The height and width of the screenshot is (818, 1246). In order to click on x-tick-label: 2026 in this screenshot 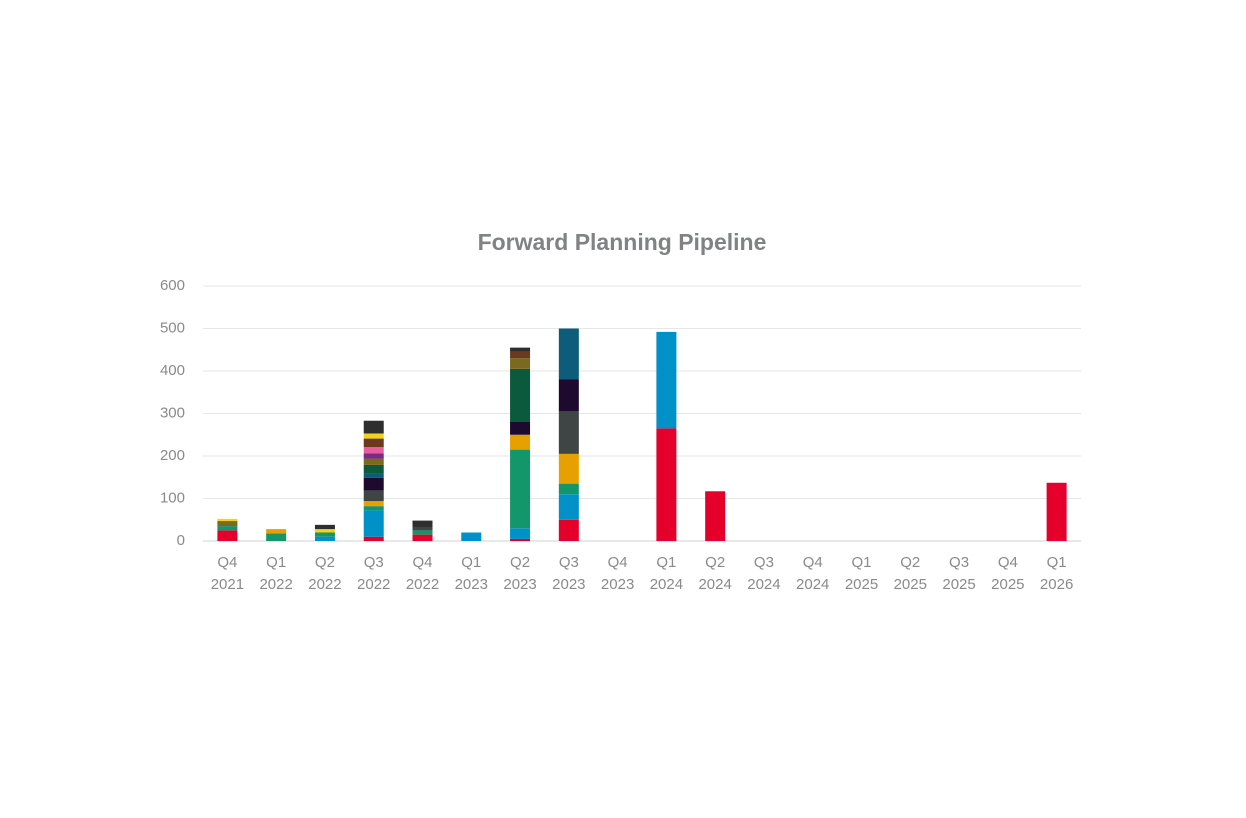, I will do `click(1056, 584)`.